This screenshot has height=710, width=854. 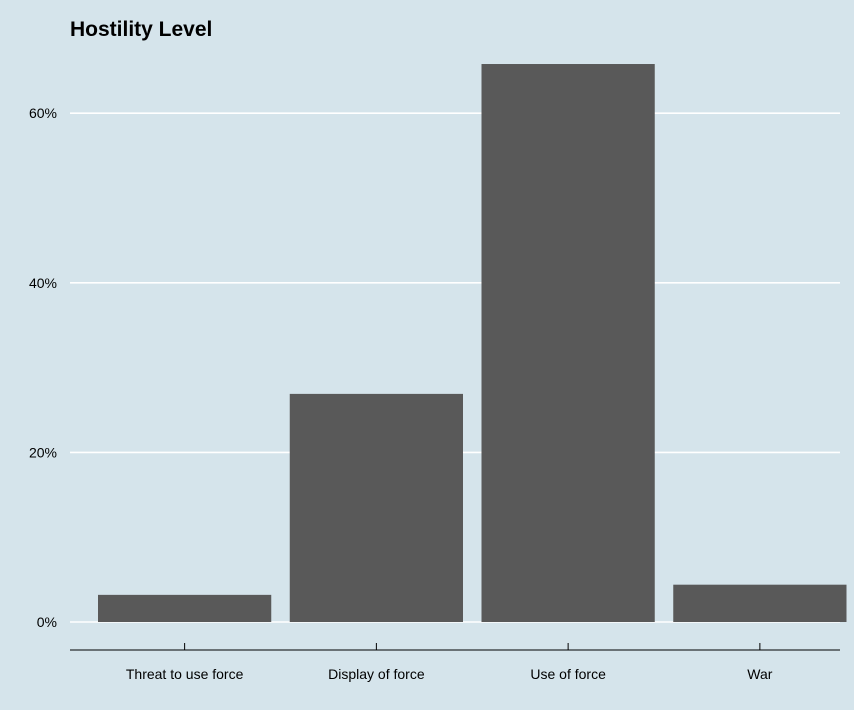 I want to click on chart-title: Hostility Level, so click(x=141, y=29).